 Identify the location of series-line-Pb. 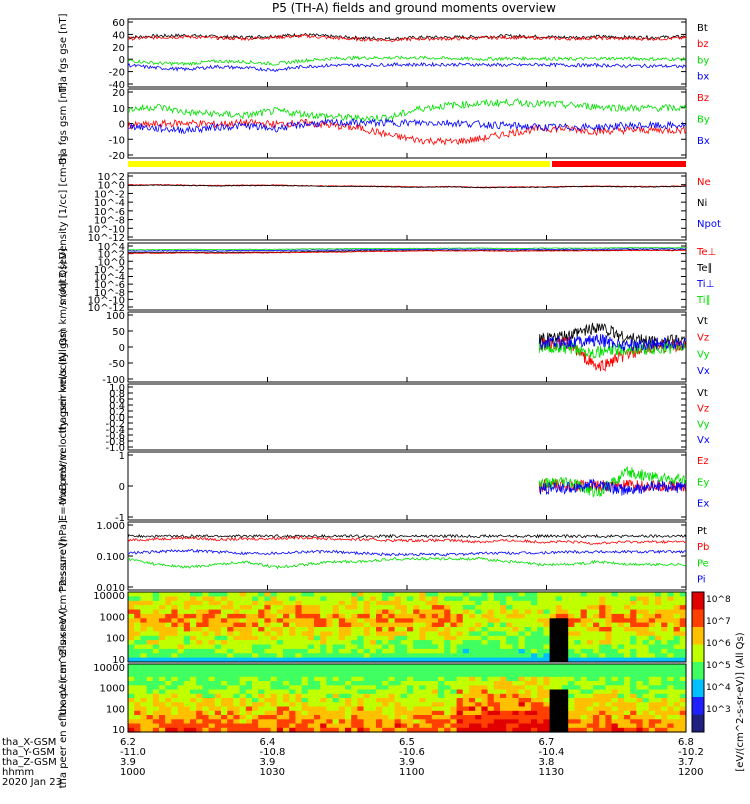
(407, 540).